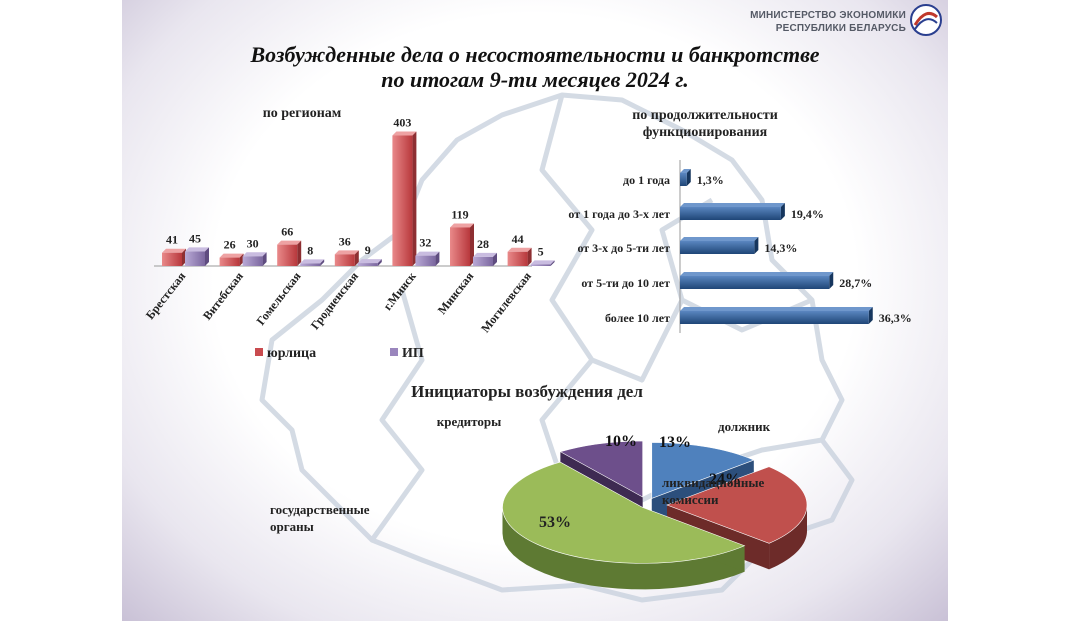  What do you see at coordinates (368, 250) in the screenshot?
I see `region-bar-value: 9` at bounding box center [368, 250].